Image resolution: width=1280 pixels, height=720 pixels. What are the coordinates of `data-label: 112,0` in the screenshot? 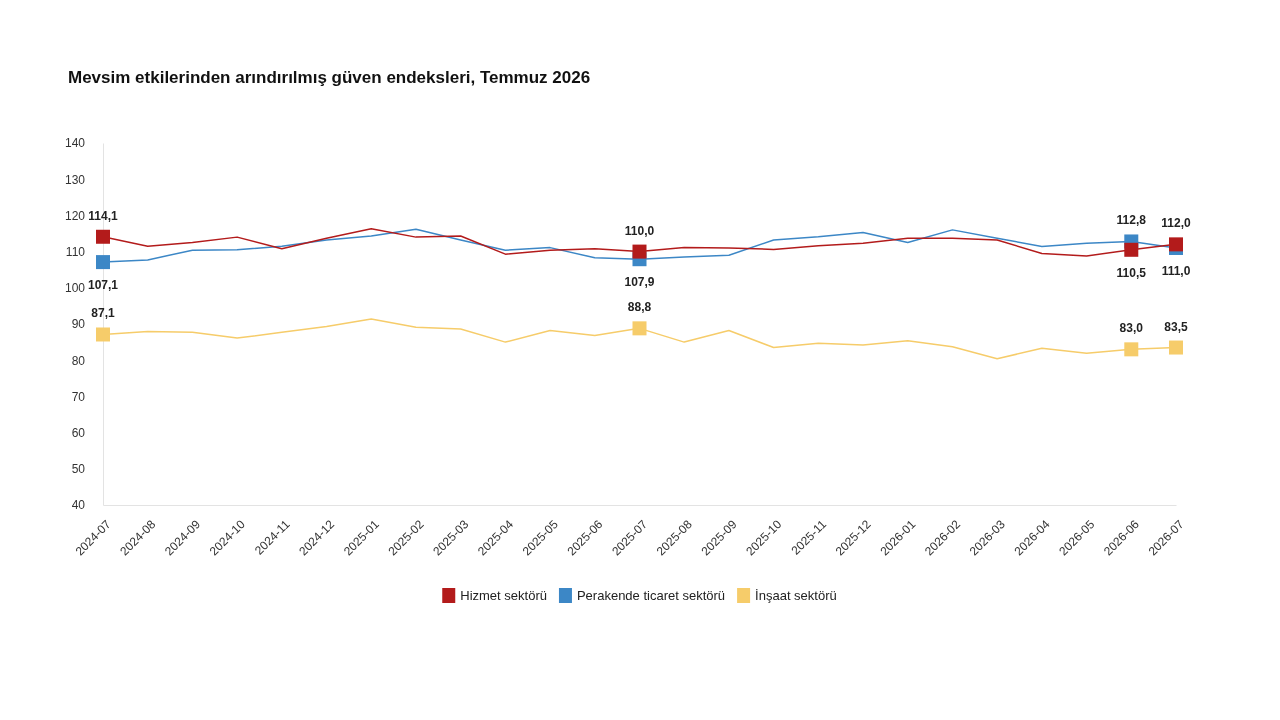 It's located at (1176, 223).